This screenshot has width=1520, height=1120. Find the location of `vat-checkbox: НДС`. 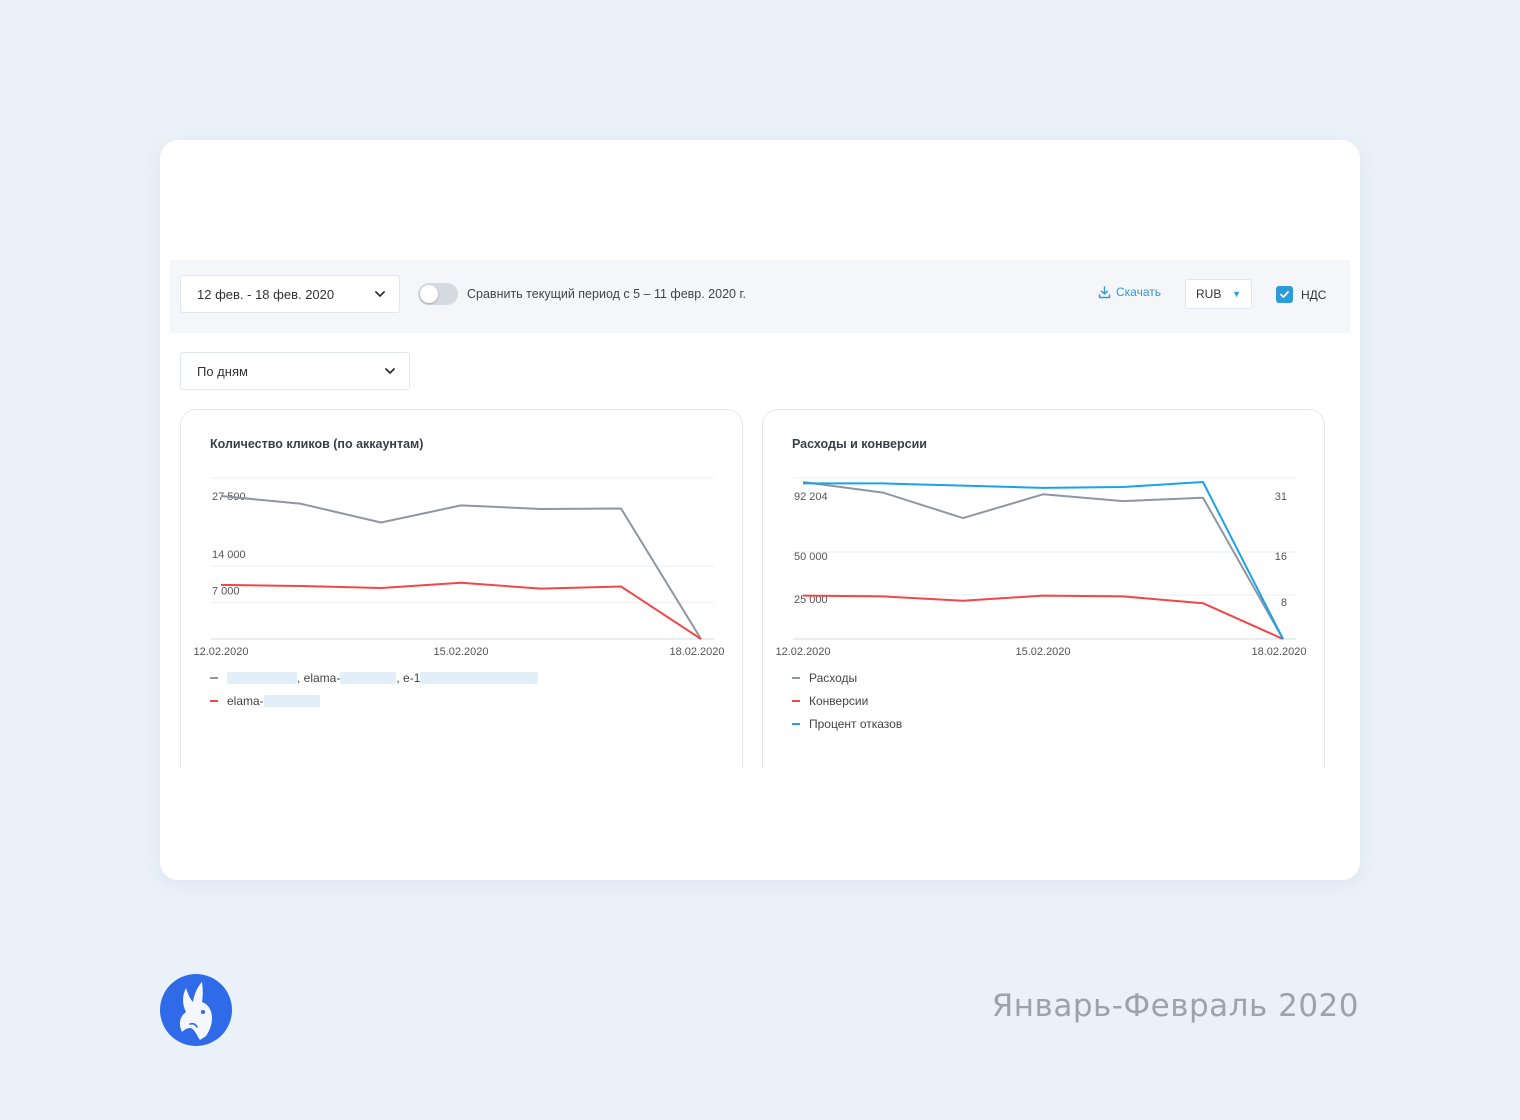

vat-checkbox: НДС is located at coordinates (1301, 294).